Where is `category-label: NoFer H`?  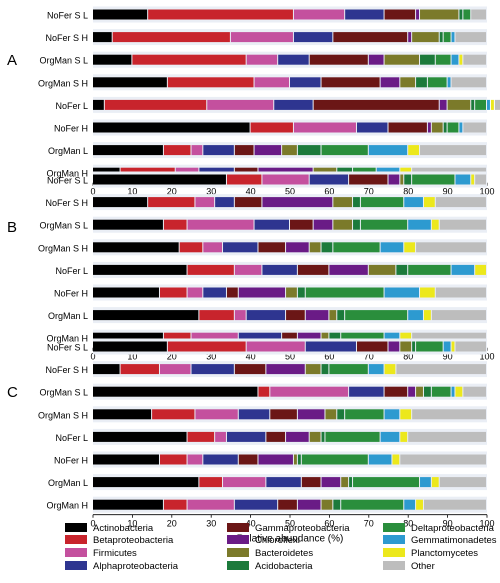
category-label: NoFer H is located at coordinates (71, 461).